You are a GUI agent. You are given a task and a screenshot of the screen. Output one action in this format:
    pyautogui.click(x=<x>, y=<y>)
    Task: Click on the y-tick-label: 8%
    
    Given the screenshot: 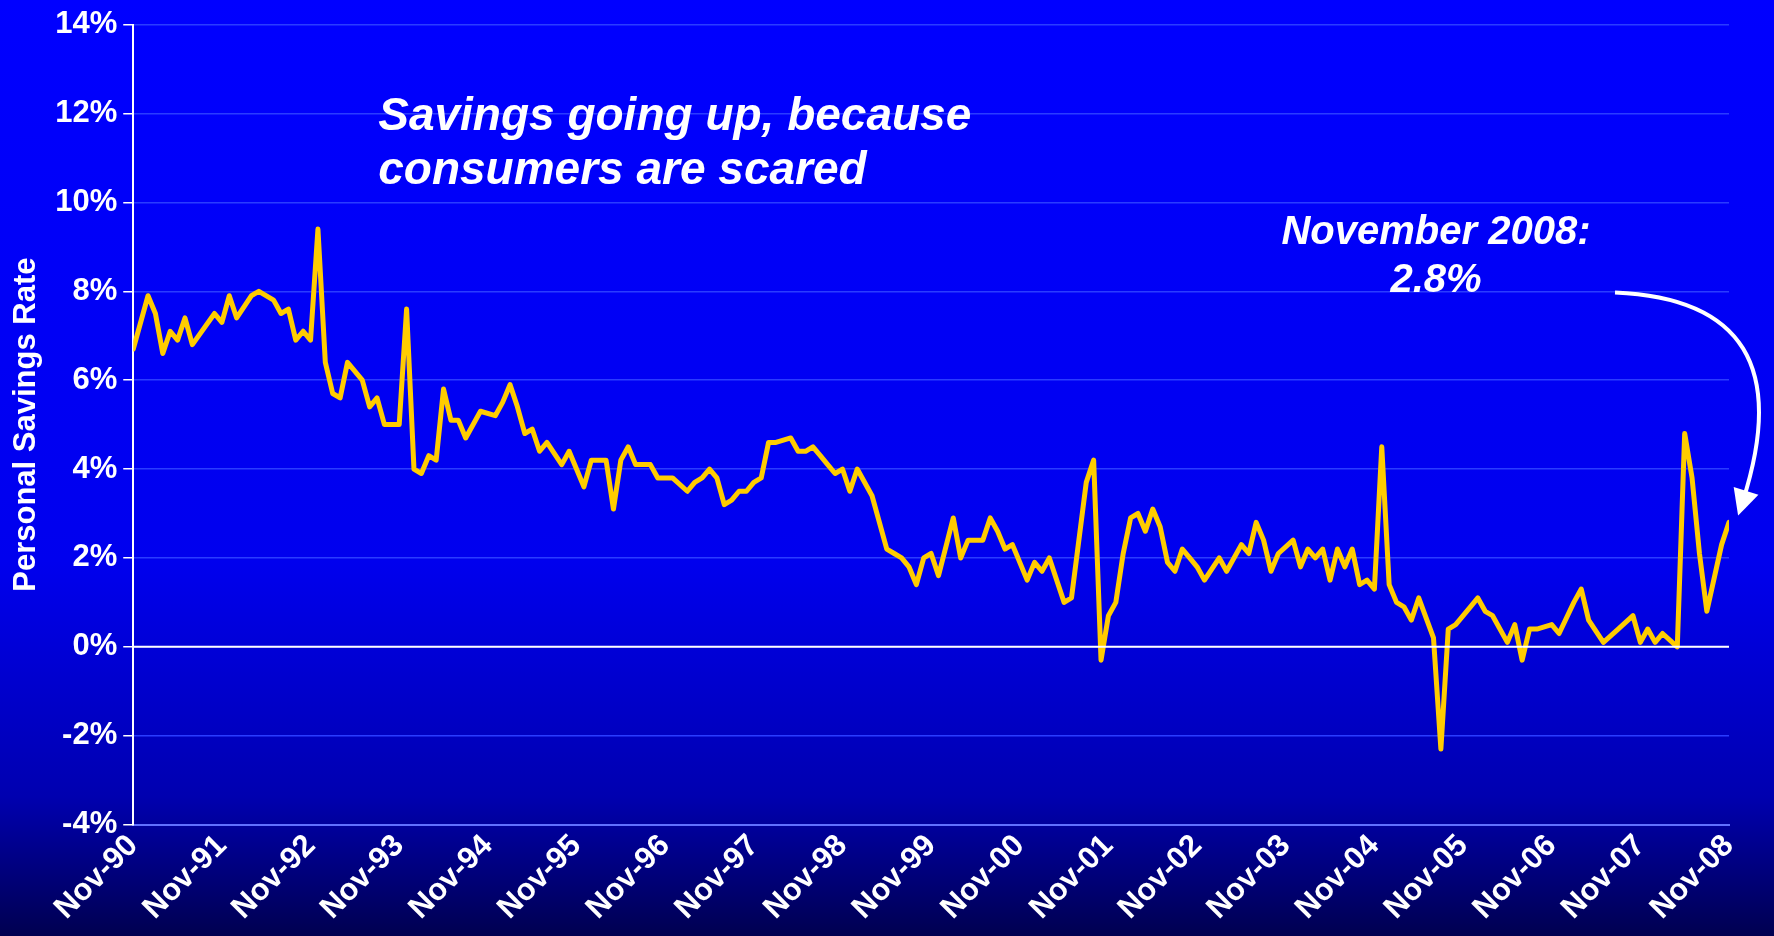 What is the action you would take?
    pyautogui.click(x=95, y=289)
    